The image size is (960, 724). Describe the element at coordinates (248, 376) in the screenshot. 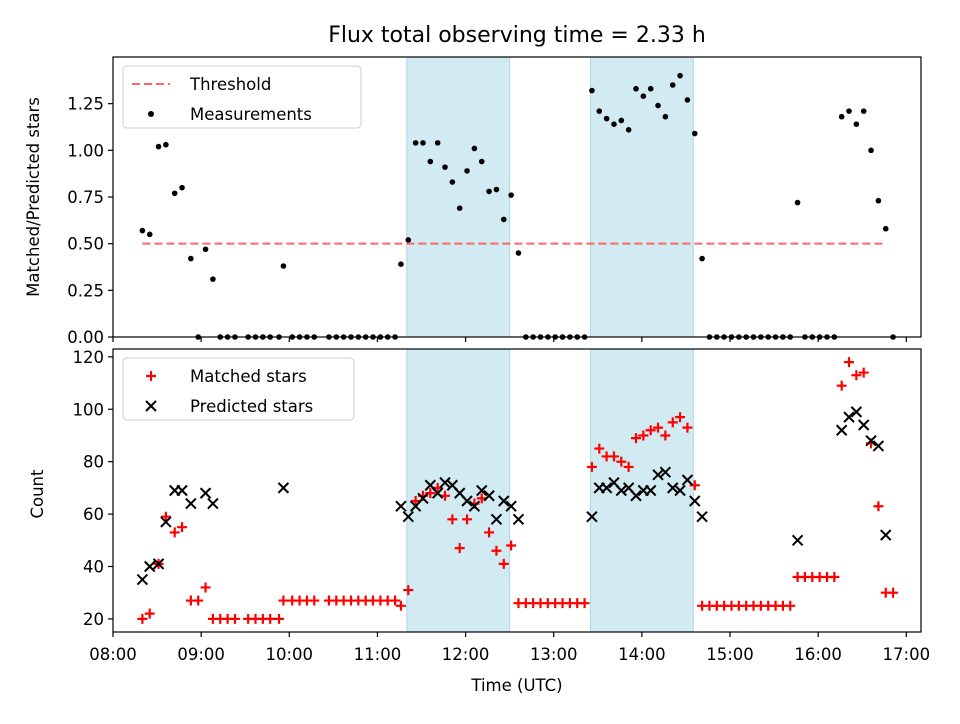

I see `legend-entry-label: Matched stars` at that location.